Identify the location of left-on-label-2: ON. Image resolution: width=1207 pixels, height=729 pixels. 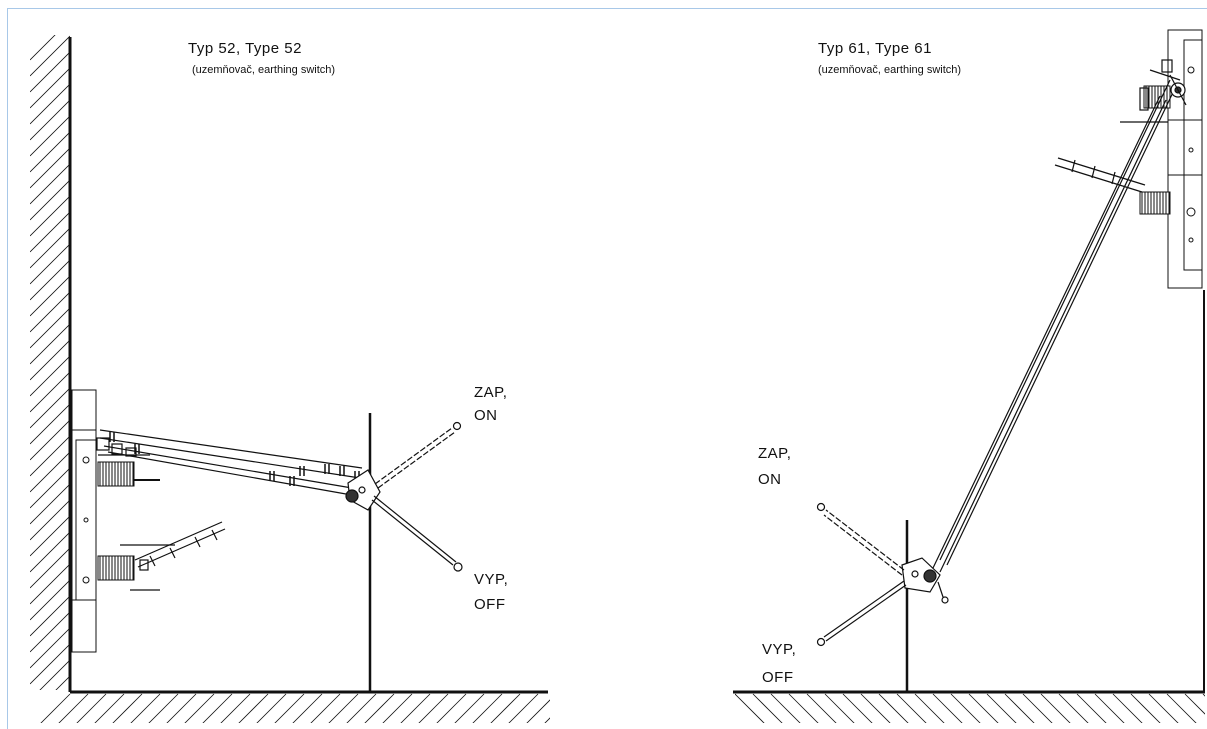
(486, 415).